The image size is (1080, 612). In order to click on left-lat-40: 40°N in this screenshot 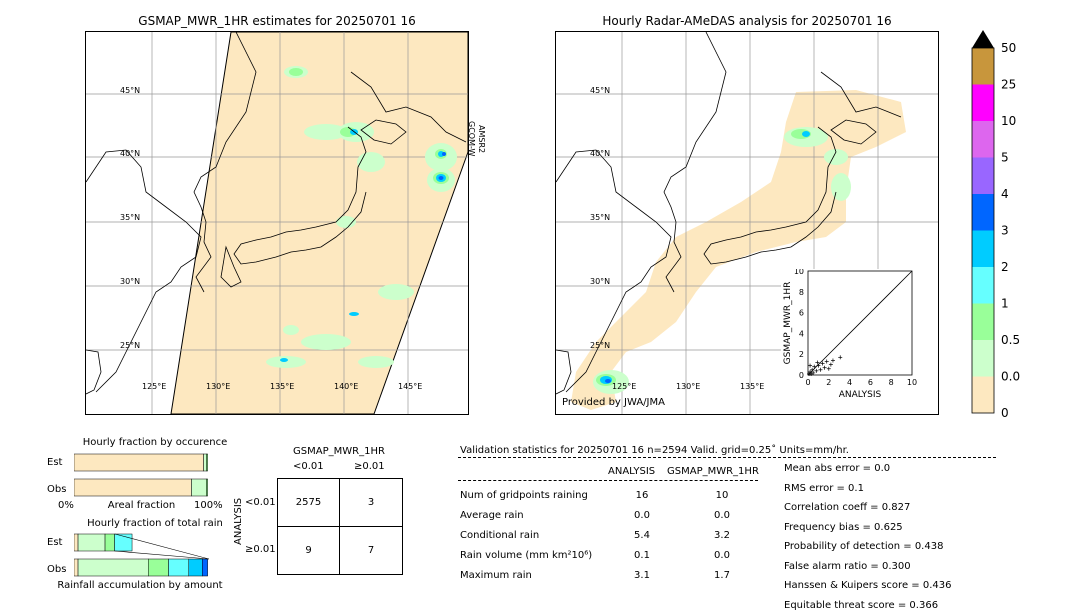, I will do `click(130, 153)`.